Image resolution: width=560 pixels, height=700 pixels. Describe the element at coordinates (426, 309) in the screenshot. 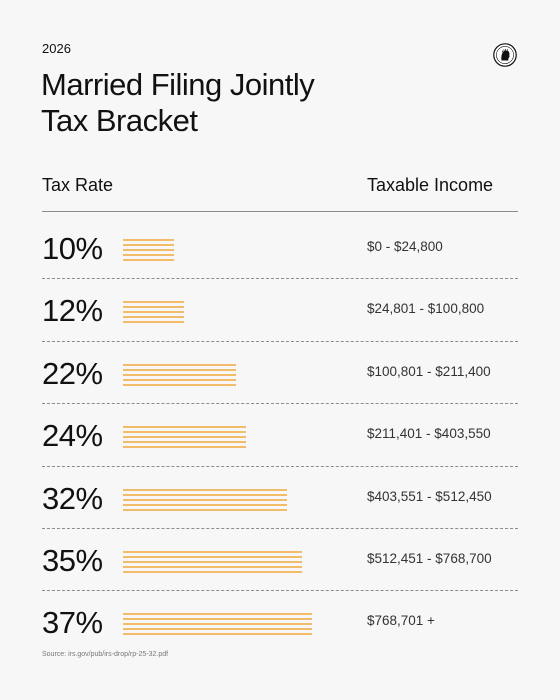

I see `income-range-label: $24,801 - $100,800` at that location.